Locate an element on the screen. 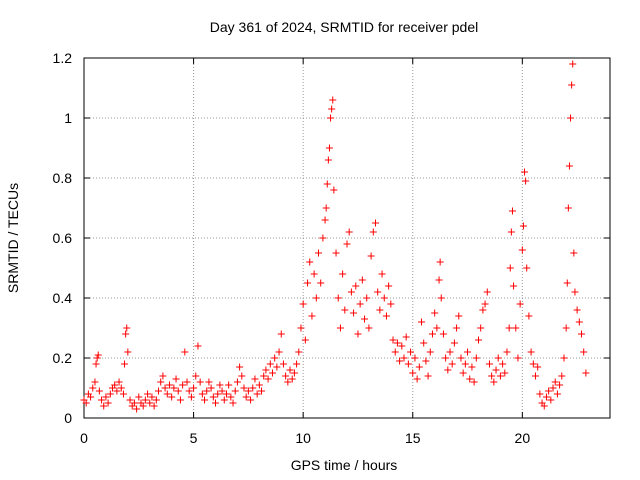 The width and height of the screenshot is (640, 480). x-tick-label: 10 is located at coordinates (303, 438).